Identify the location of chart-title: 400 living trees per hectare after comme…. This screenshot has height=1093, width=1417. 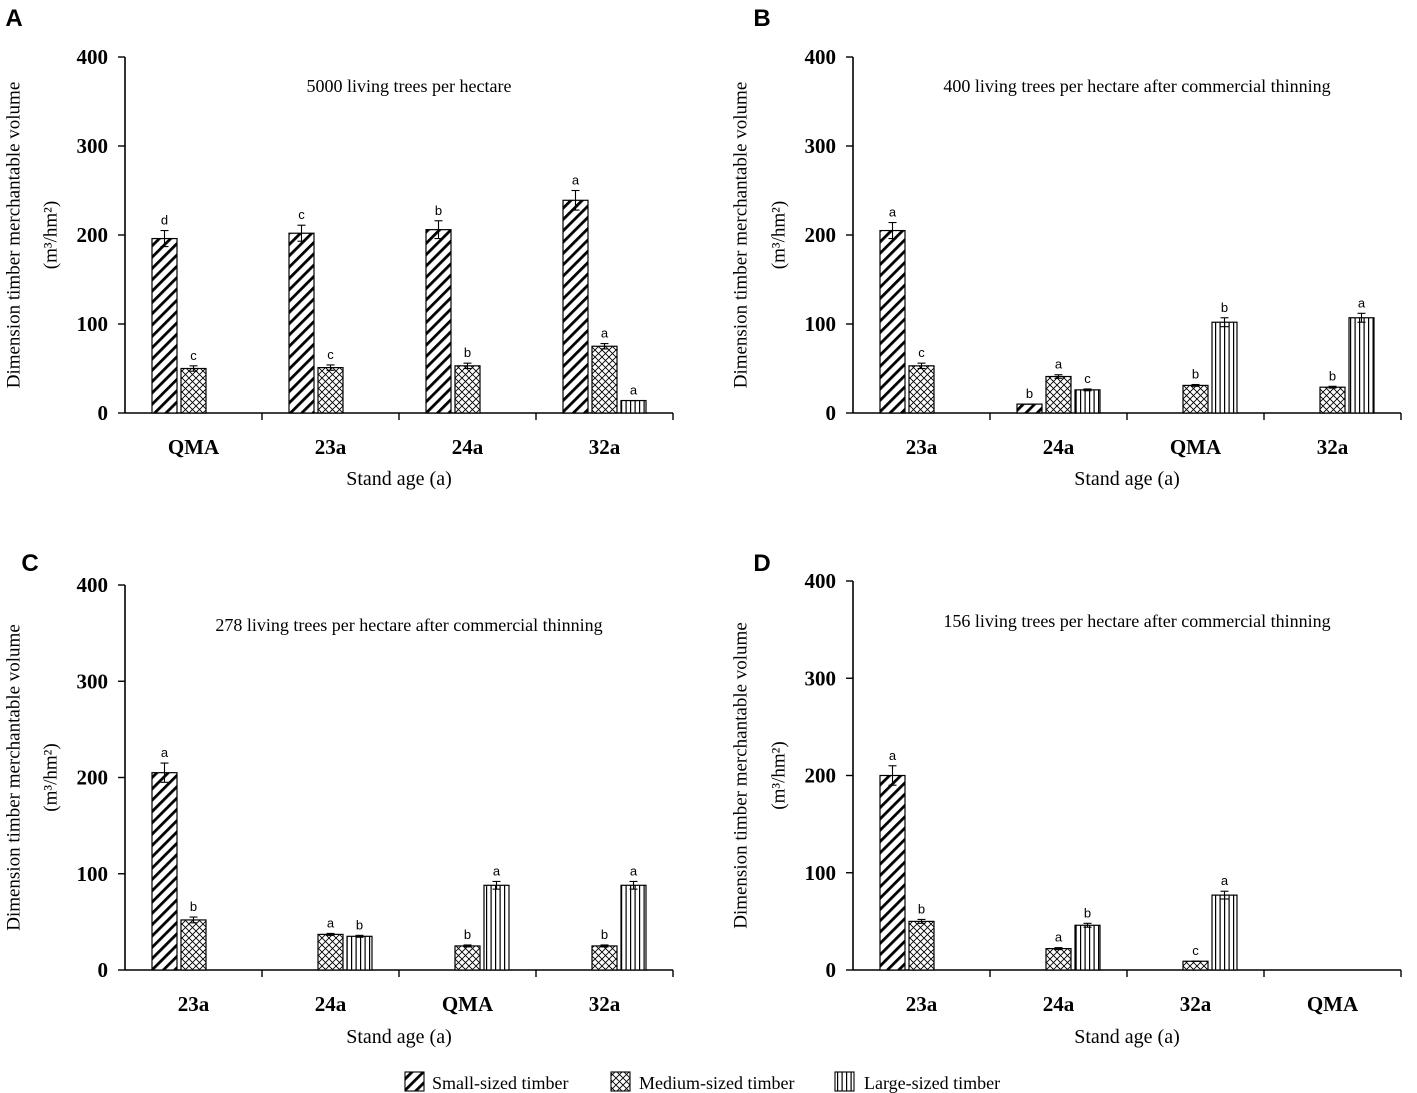
(1136, 86).